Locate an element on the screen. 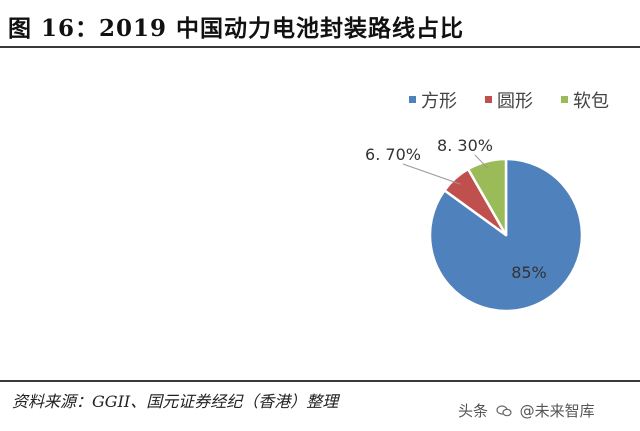  watermark-prefix: 头条 is located at coordinates (473, 411).